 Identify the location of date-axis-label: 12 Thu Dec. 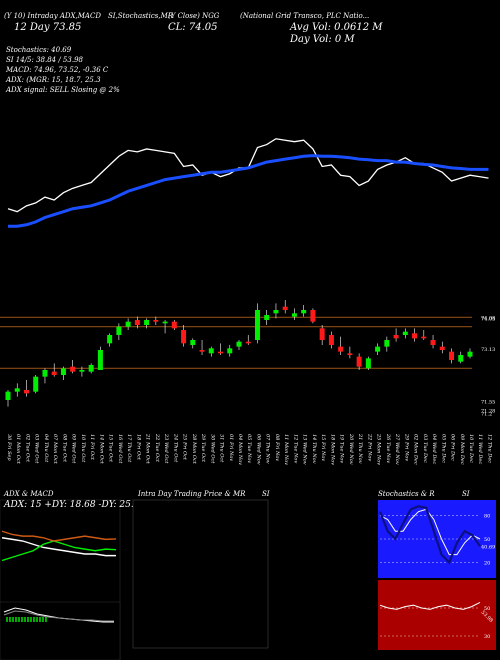
(489, 448).